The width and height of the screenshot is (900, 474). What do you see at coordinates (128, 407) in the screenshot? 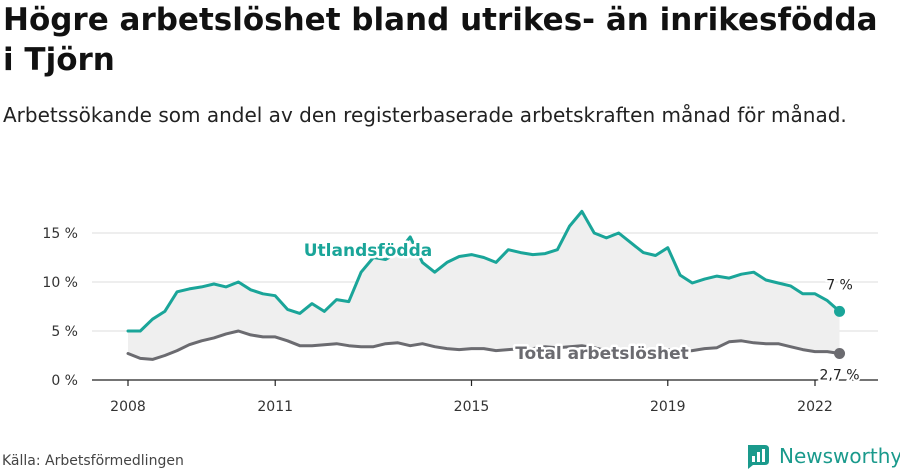
I see `x-tick-label: 2008` at bounding box center [128, 407].